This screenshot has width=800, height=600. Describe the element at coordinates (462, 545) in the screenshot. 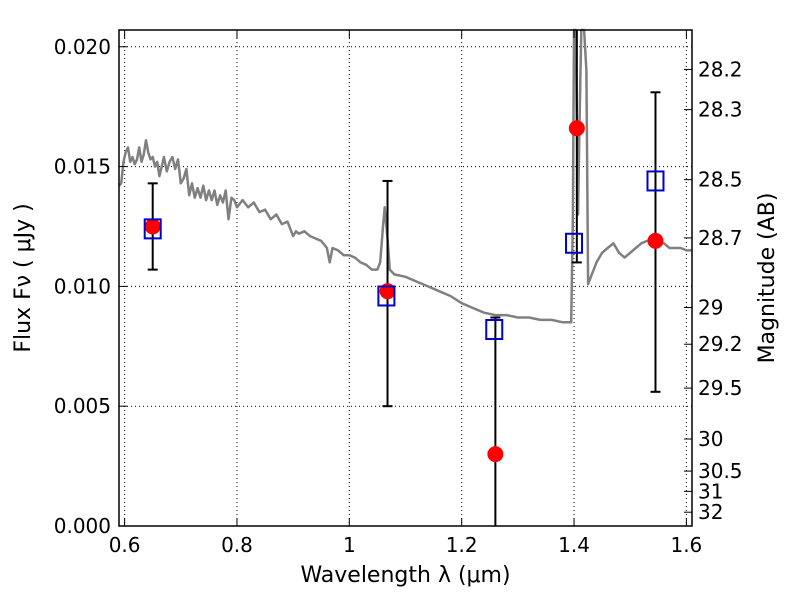

I see `x-tick-label: 1.2` at that location.